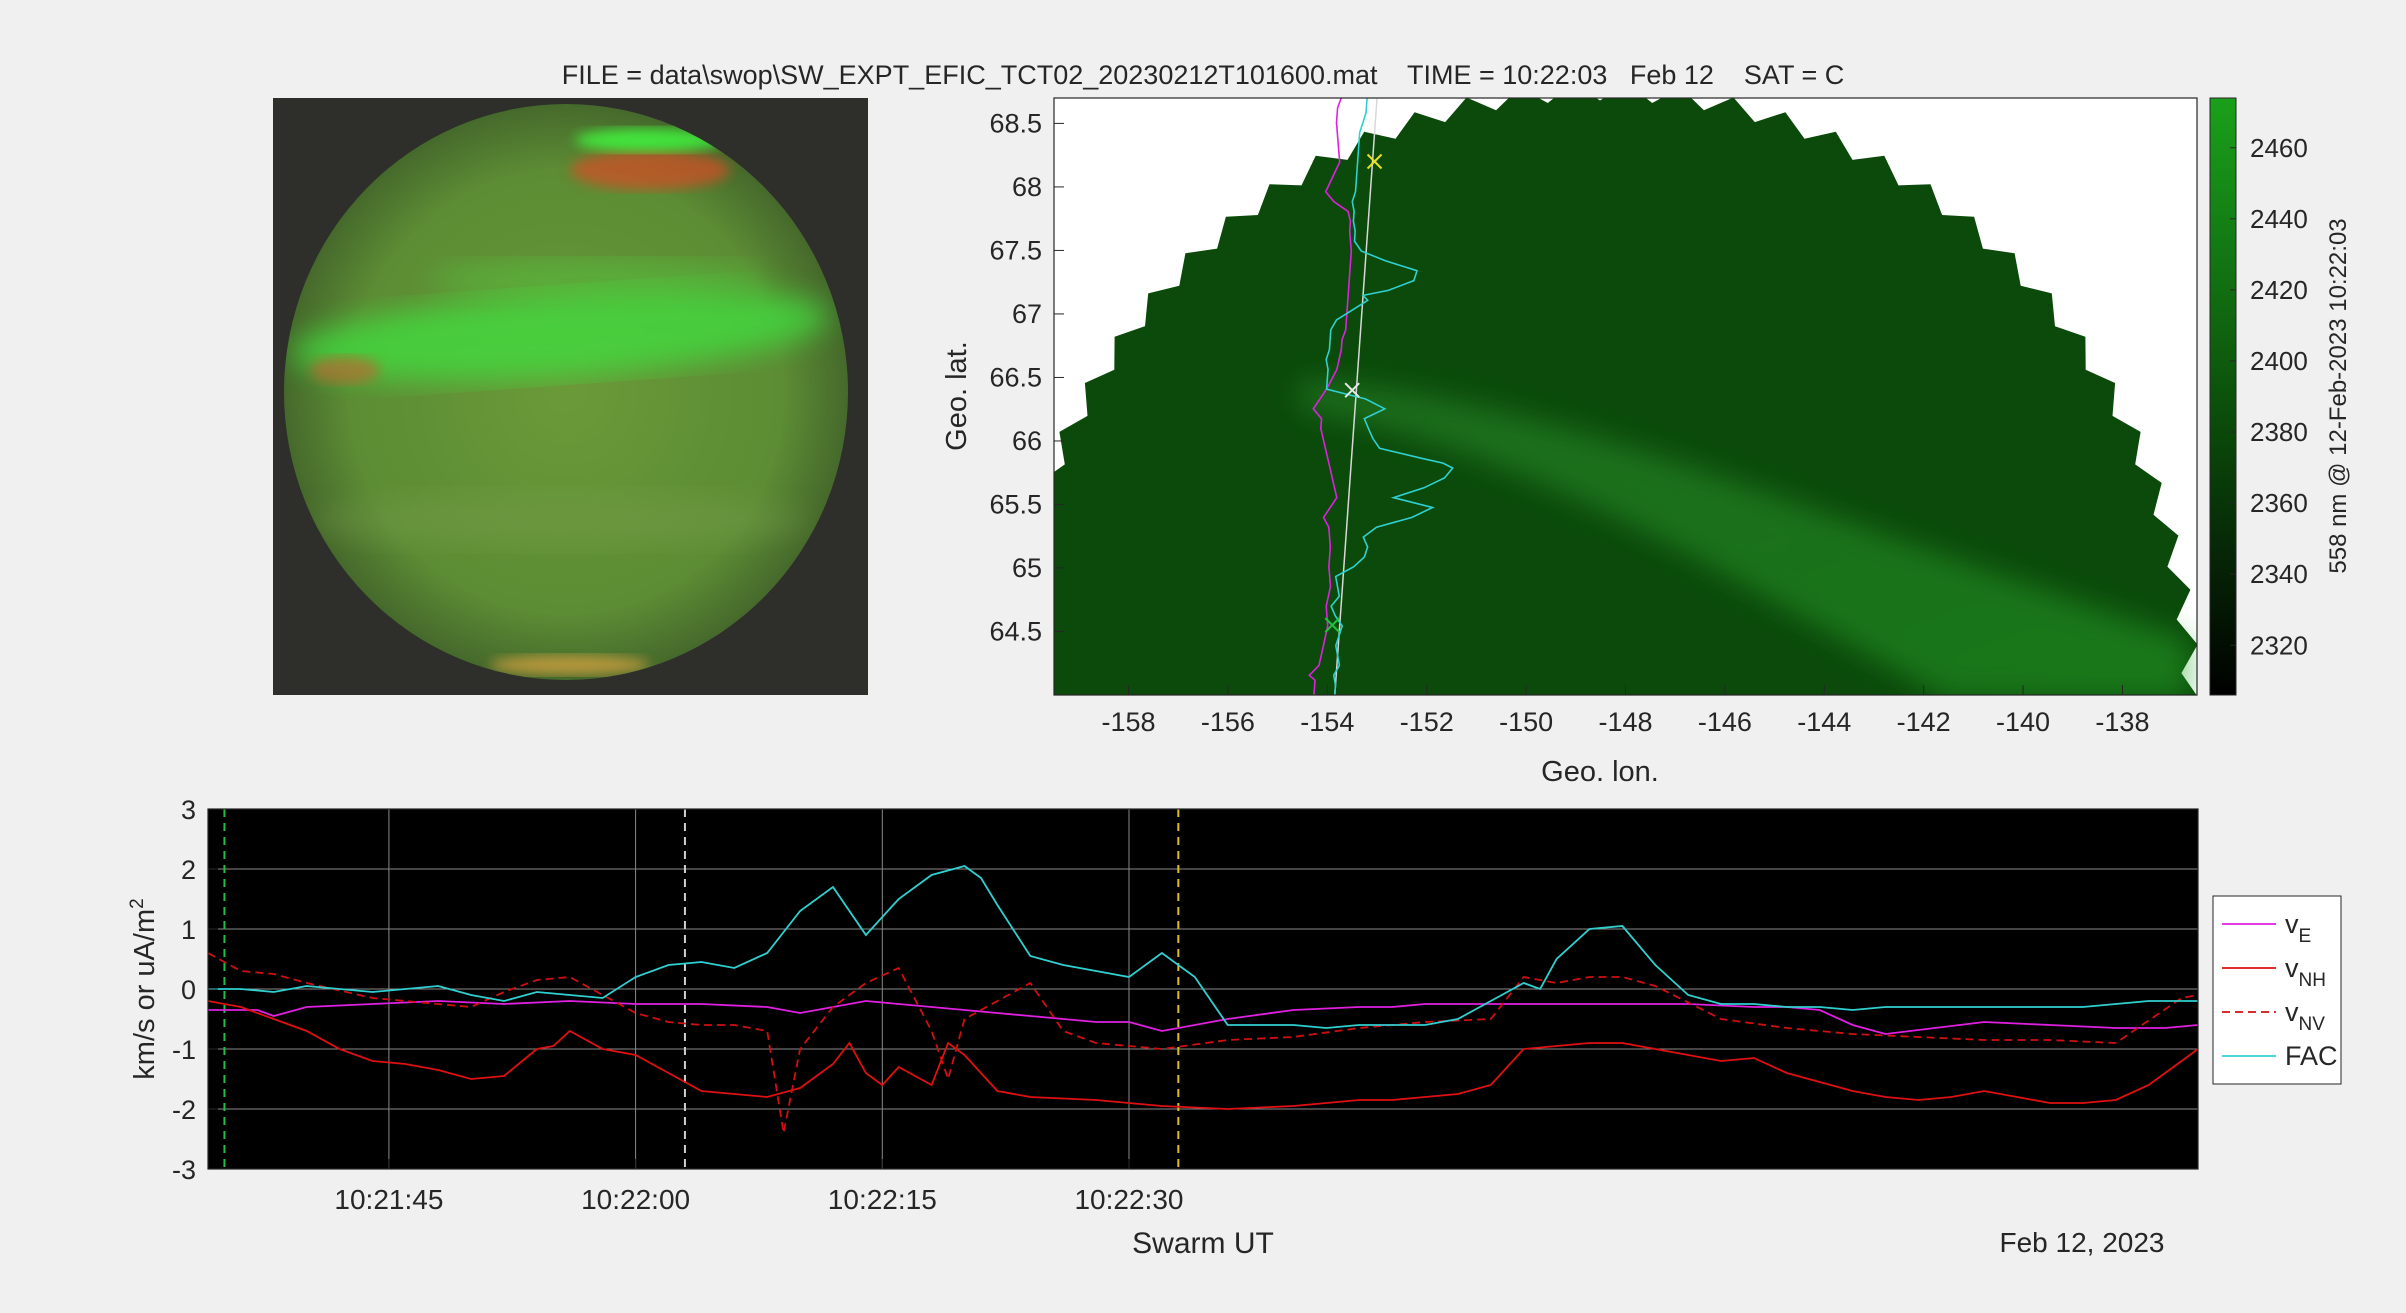 The height and width of the screenshot is (1313, 2406). I want to click on map-xtick-label: -140, so click(2023, 722).